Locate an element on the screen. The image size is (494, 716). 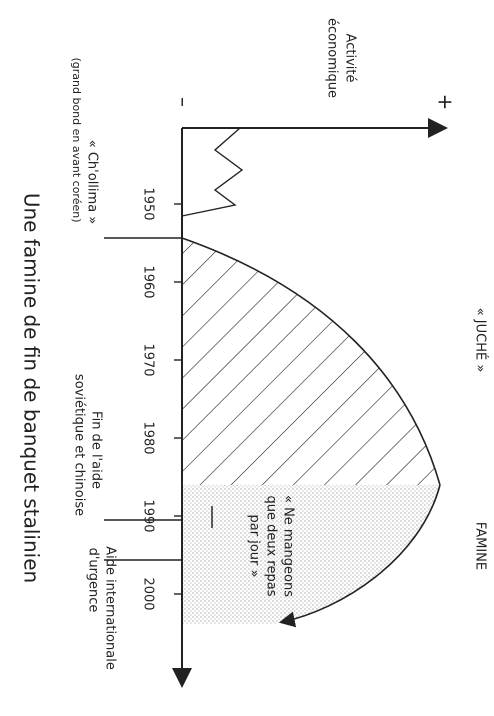
year-label: 1960 is located at coordinates (148, 281).